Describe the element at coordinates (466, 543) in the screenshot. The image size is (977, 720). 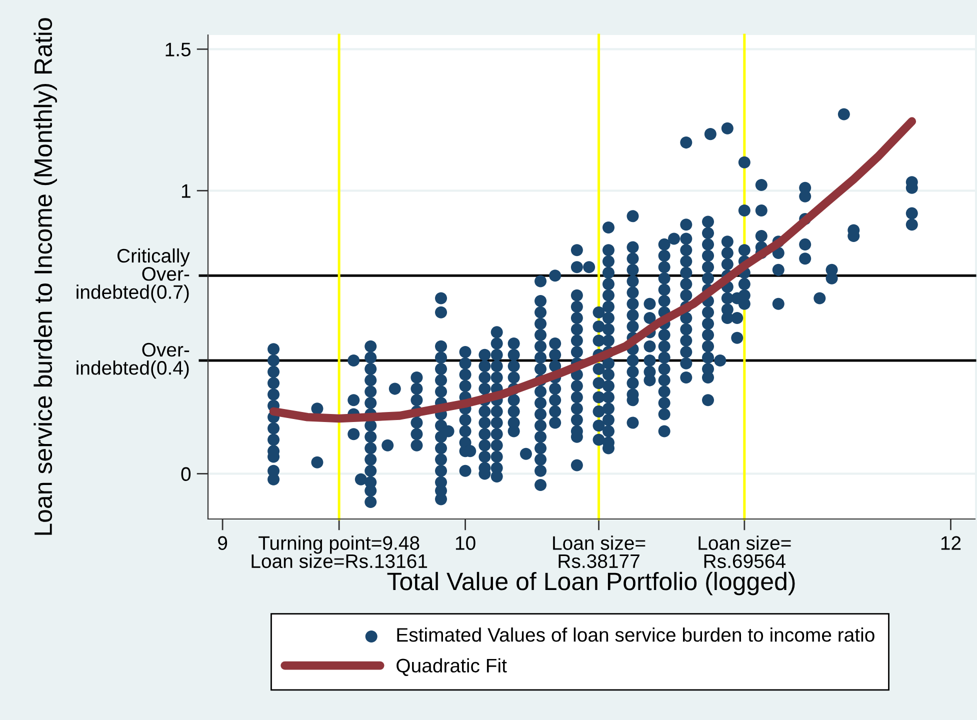
I see `x-tick-label: 10` at that location.